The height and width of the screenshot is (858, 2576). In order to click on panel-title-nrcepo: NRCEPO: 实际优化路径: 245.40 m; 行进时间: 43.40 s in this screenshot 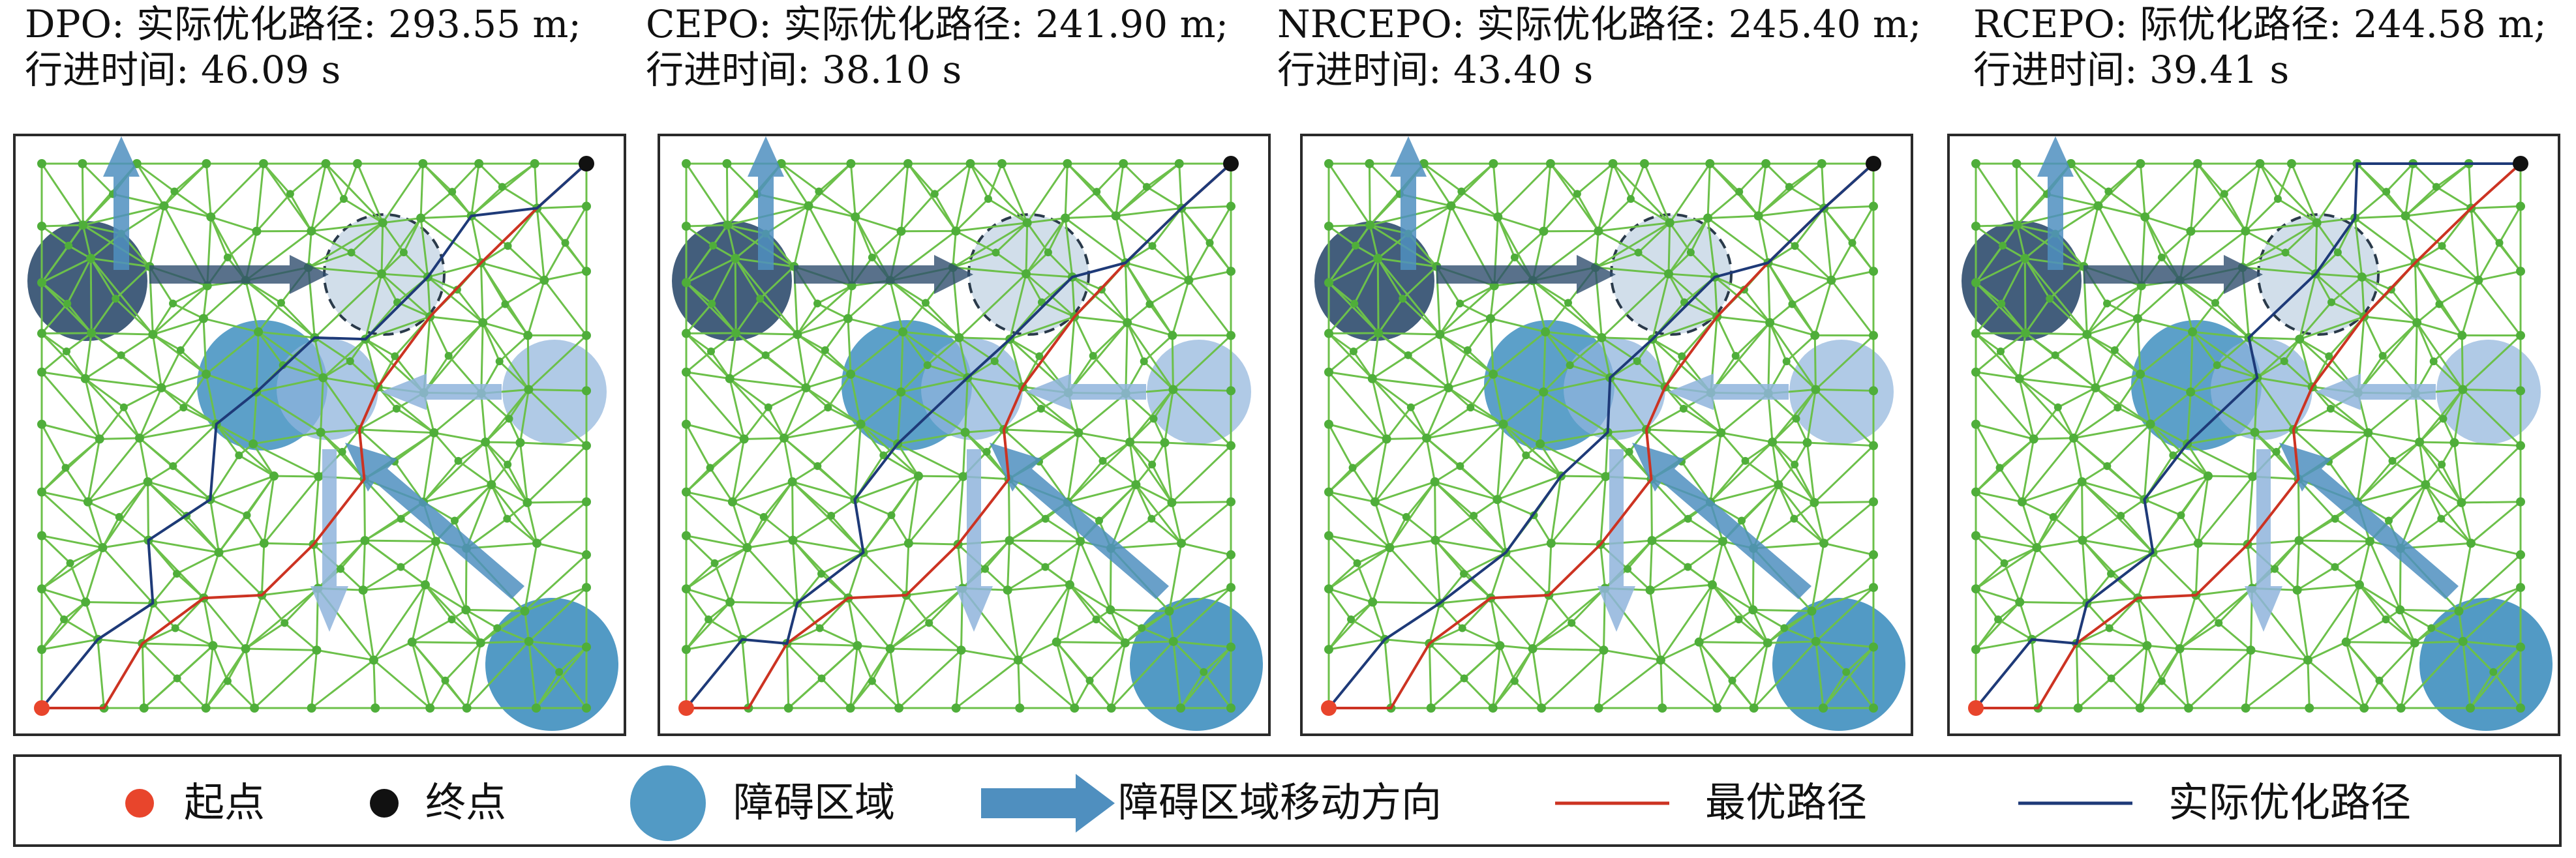, I will do `click(1599, 47)`.